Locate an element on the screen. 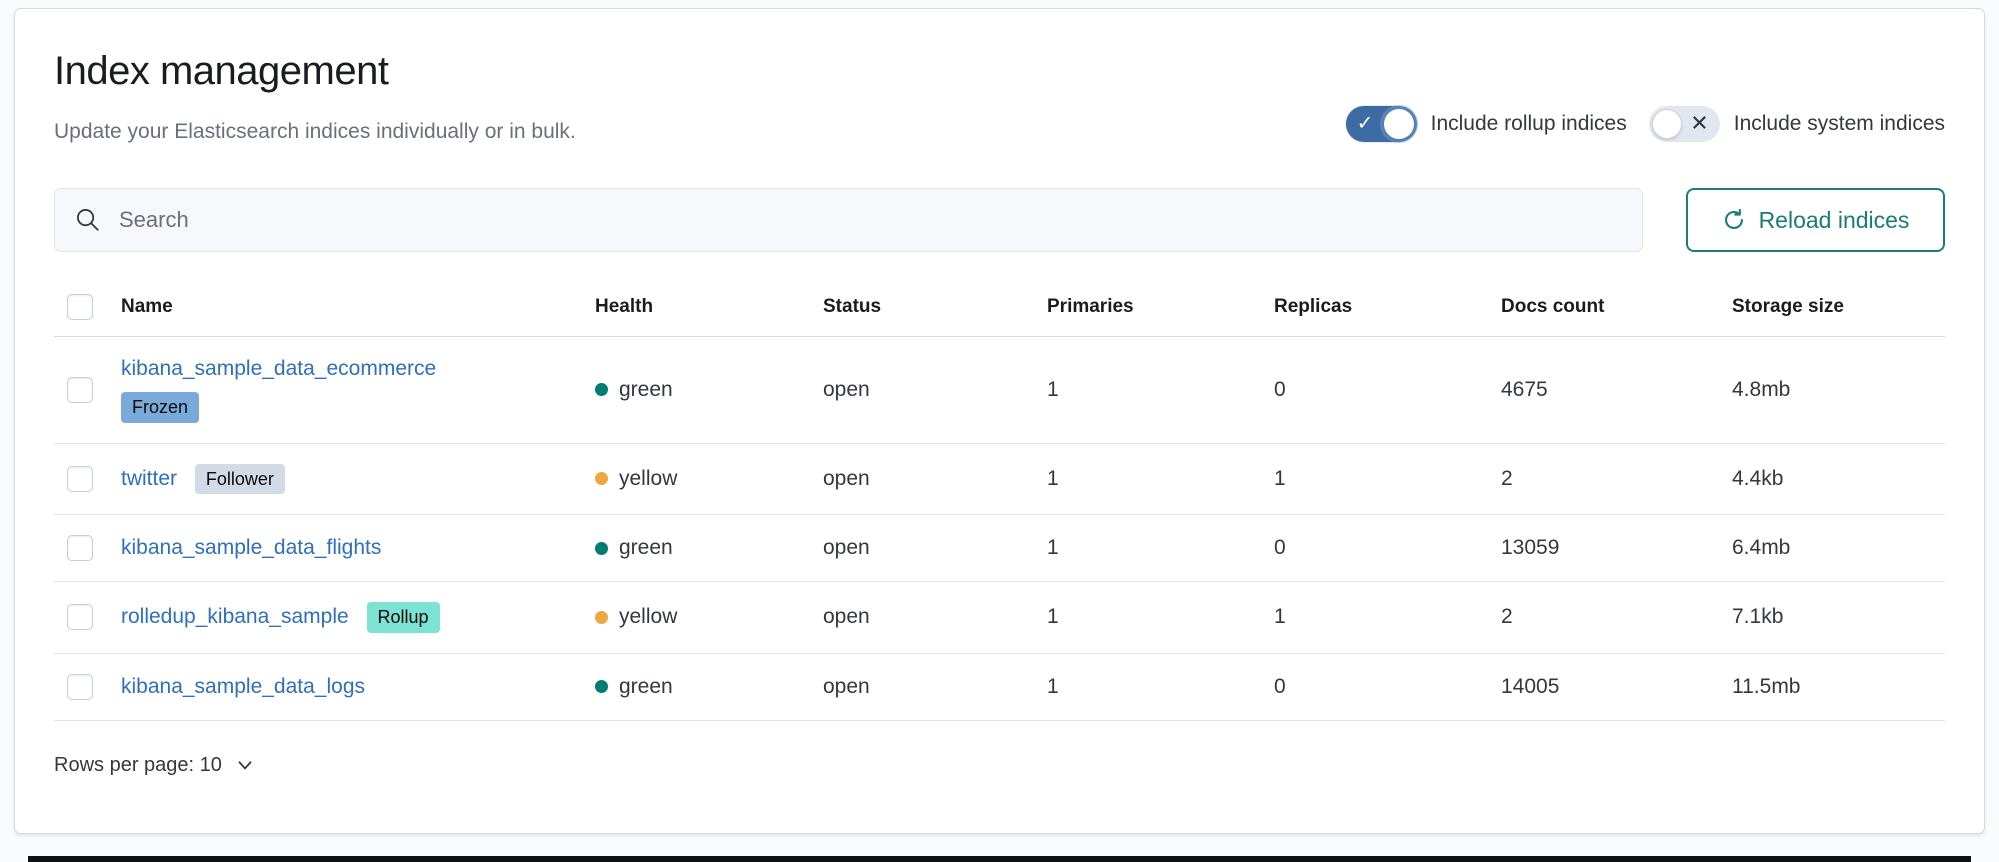  search-input is located at coordinates (870, 220).